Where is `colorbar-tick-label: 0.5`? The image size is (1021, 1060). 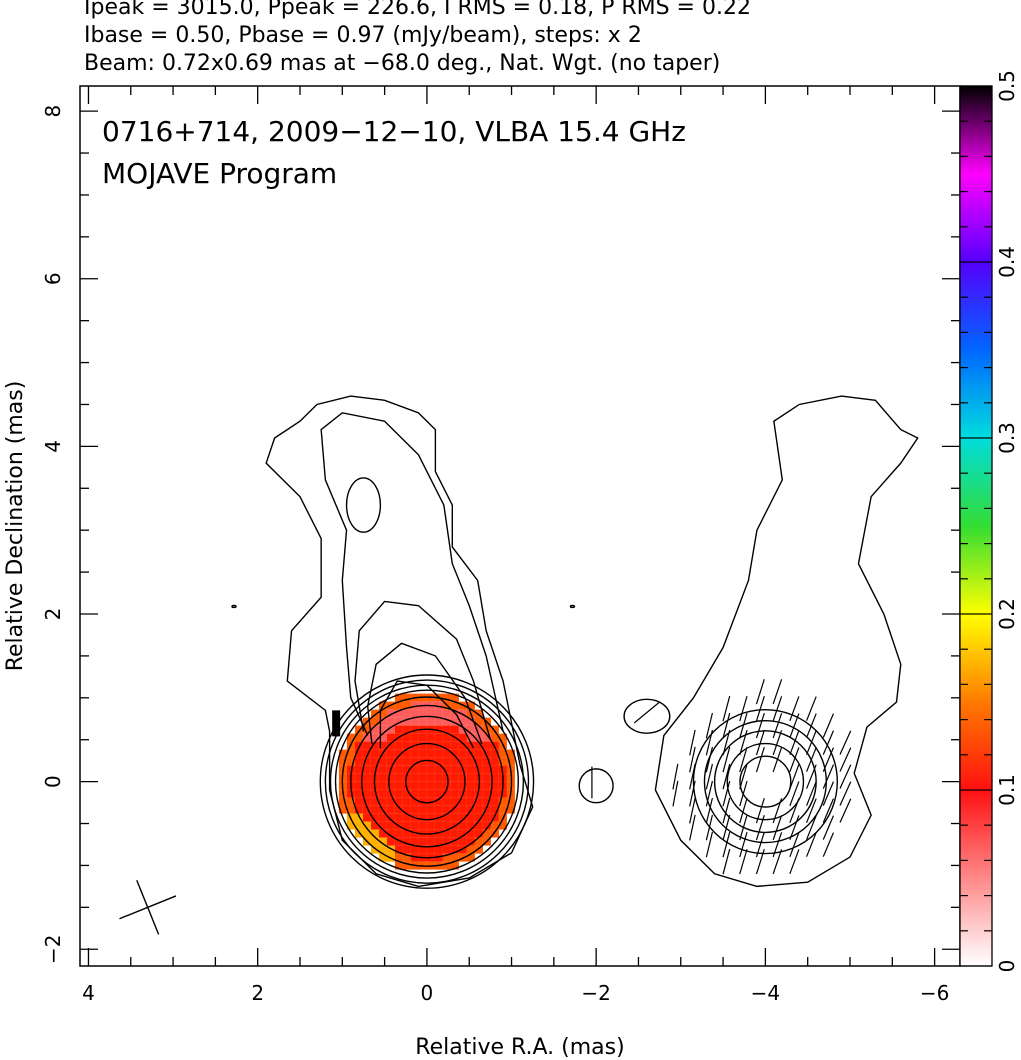
colorbar-tick-label: 0.5 is located at coordinates (1007, 86).